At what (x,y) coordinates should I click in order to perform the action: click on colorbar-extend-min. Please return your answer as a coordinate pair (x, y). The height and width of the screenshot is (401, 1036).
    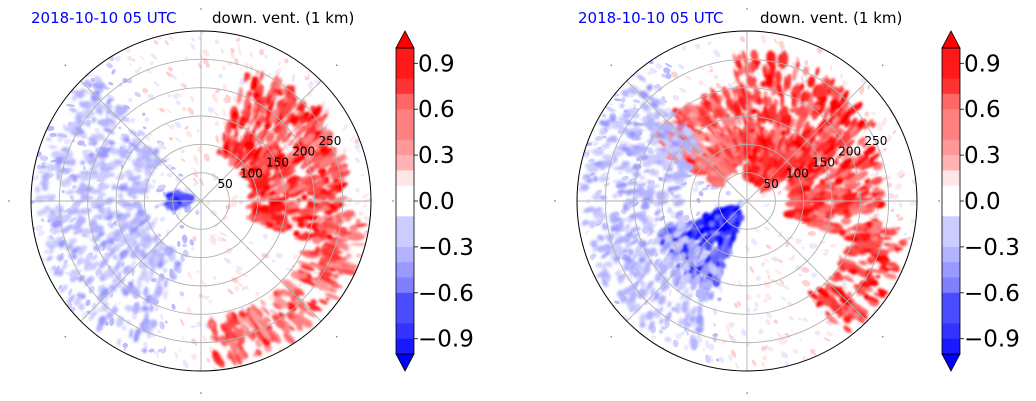
    Looking at the image, I should click on (405, 362).